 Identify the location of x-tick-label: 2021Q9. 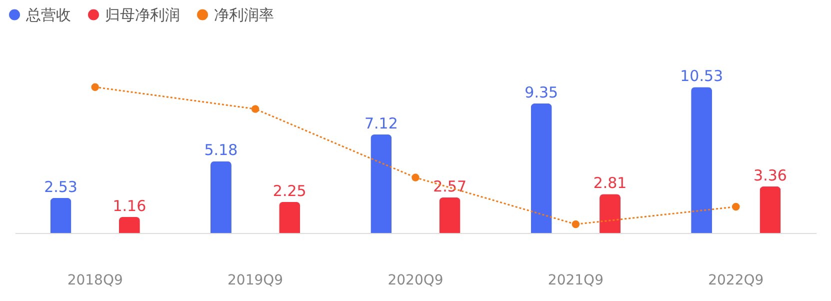
(576, 280).